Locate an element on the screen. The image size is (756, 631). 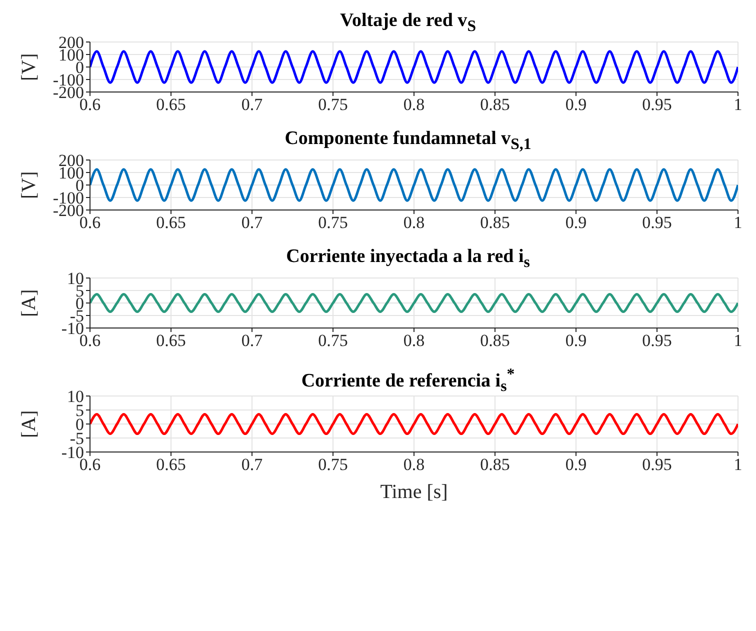
chart-title: Componente fundamnetal v$_{S,1}$ is located at coordinates (408, 140).